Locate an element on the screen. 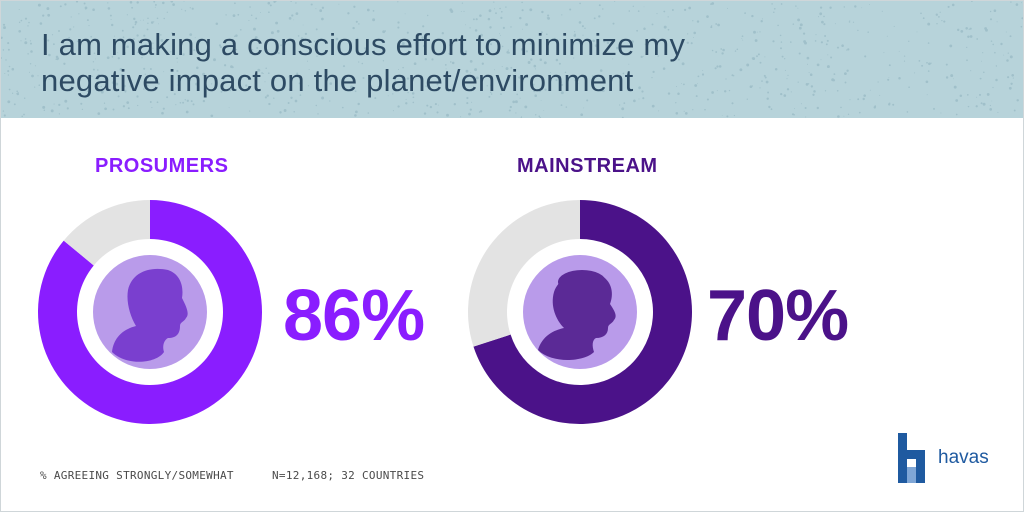 The image size is (1024, 512). footnote-measure: % AGREEING STRONGLY/SOMEWHAT is located at coordinates (137, 475).